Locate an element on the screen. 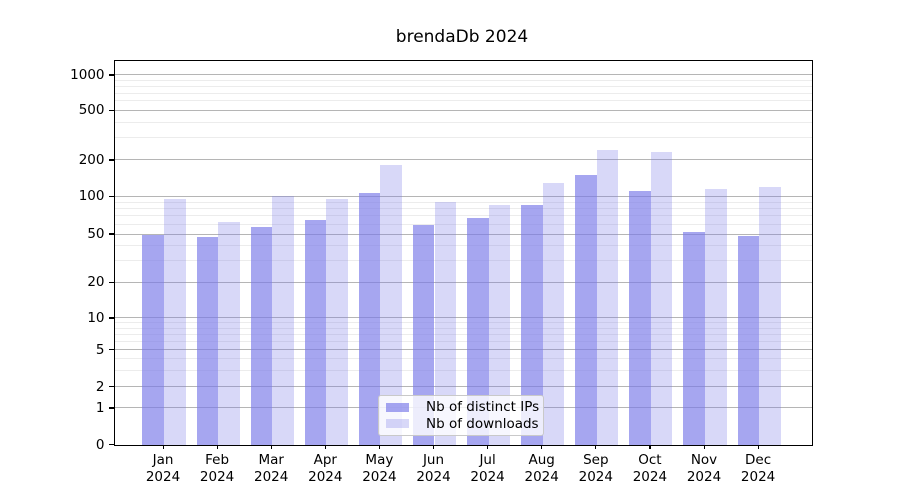 The width and height of the screenshot is (900, 500). x-tick-jan is located at coordinates (163, 447).